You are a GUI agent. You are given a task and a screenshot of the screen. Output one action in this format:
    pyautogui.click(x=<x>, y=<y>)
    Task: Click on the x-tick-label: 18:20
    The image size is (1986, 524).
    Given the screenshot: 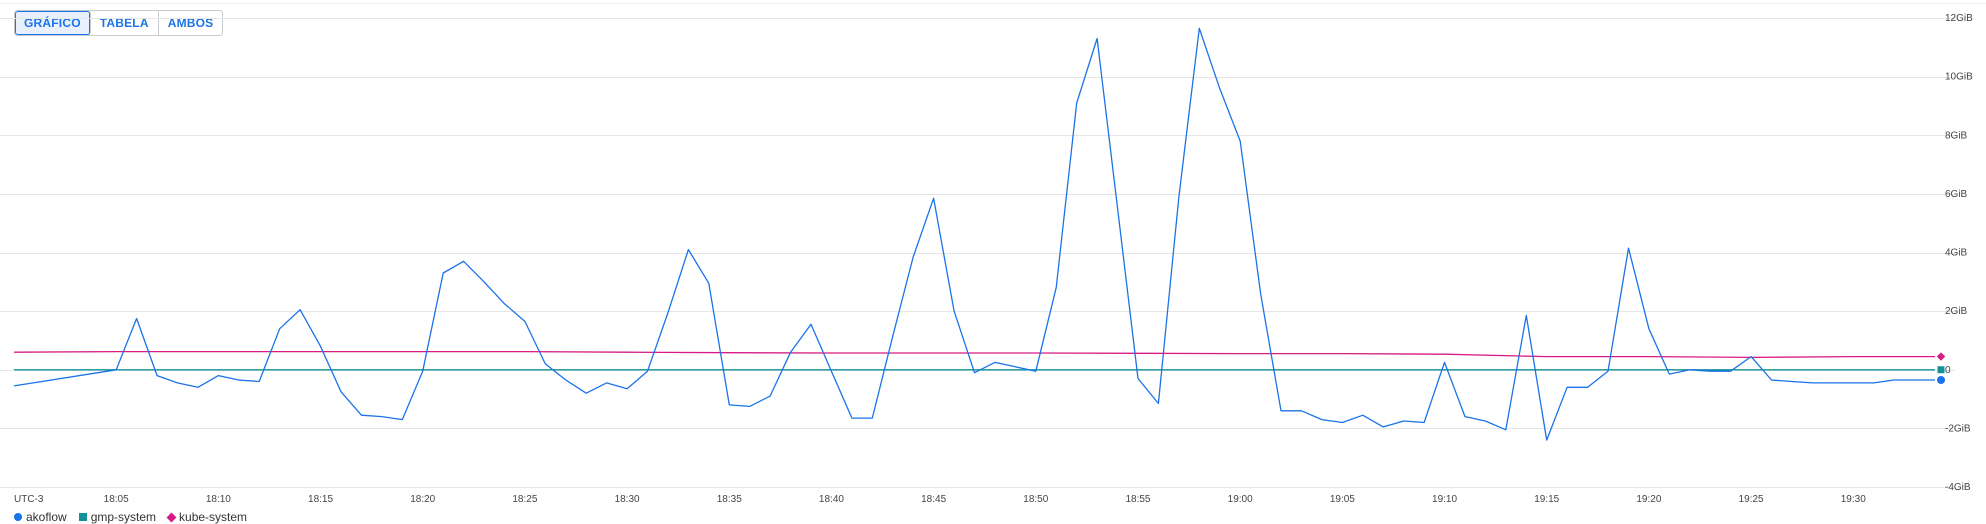 What is the action you would take?
    pyautogui.click(x=422, y=499)
    